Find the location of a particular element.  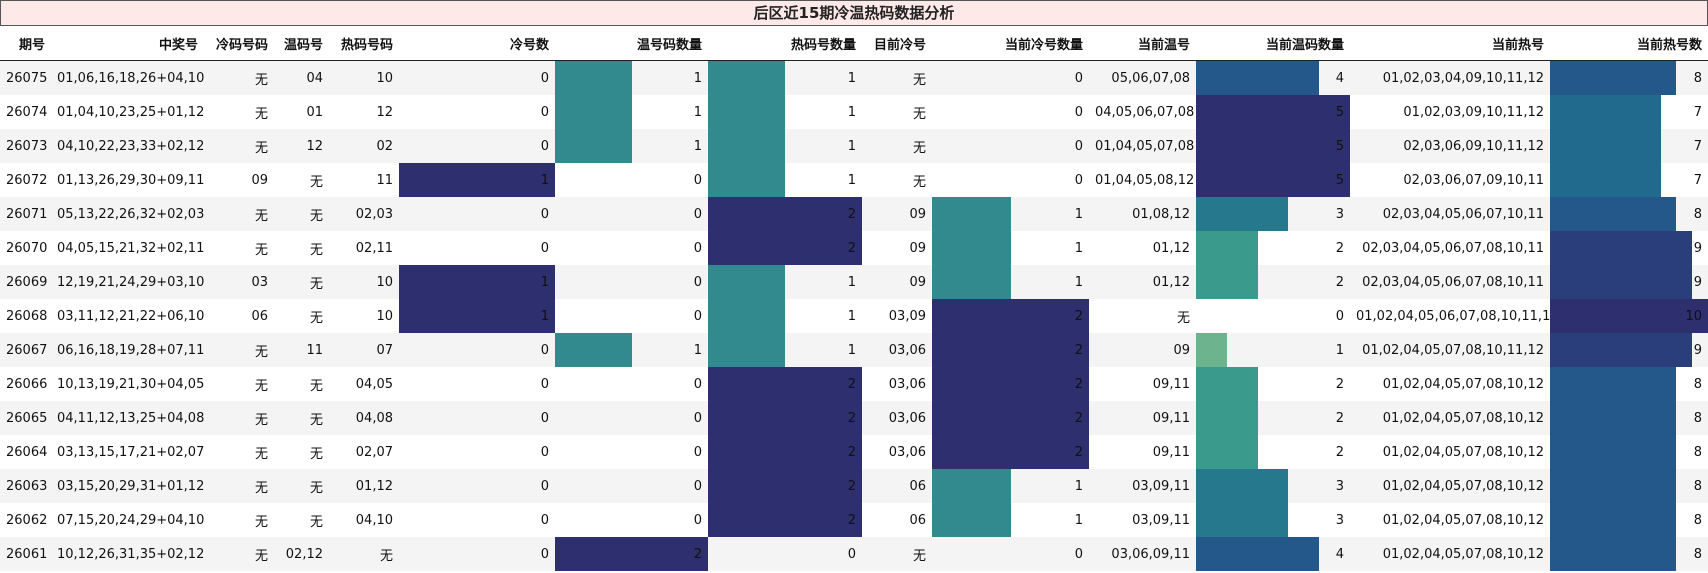

current-hot-count-cell: 7 is located at coordinates (1629, 146).